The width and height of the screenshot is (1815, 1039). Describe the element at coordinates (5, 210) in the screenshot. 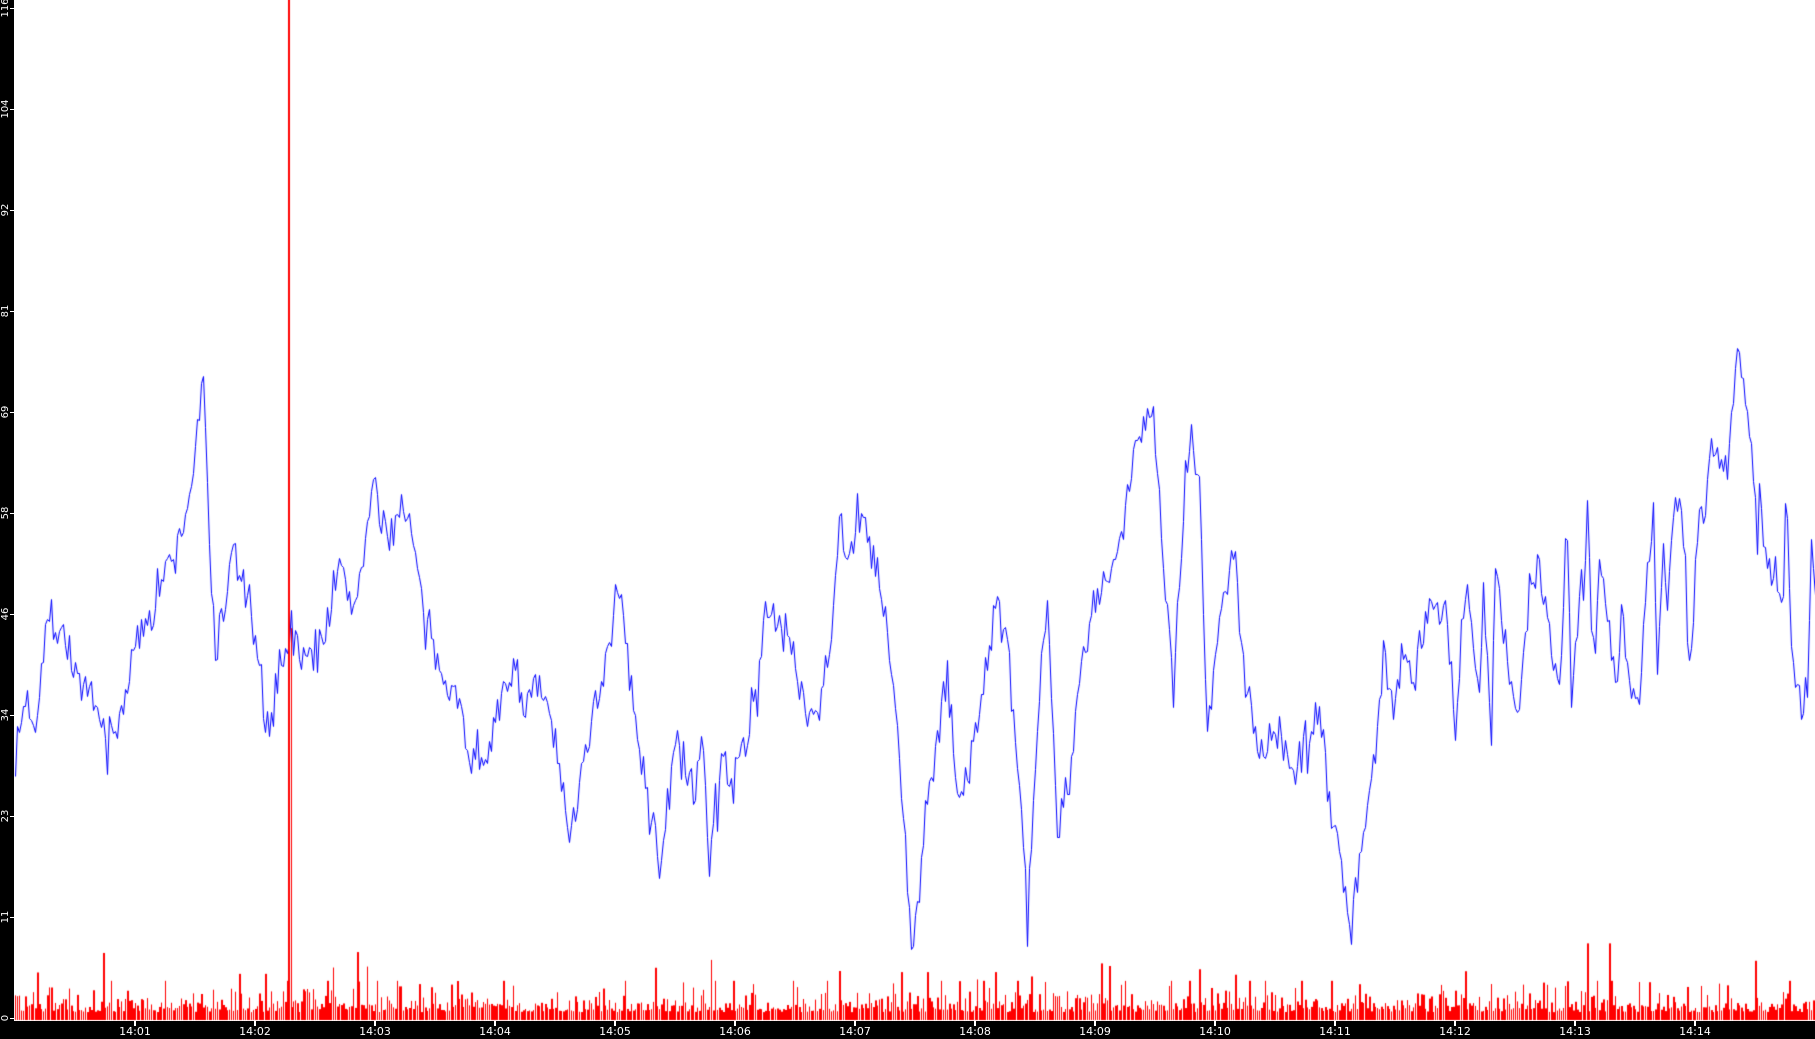

I see `y-tick-label: 92` at that location.